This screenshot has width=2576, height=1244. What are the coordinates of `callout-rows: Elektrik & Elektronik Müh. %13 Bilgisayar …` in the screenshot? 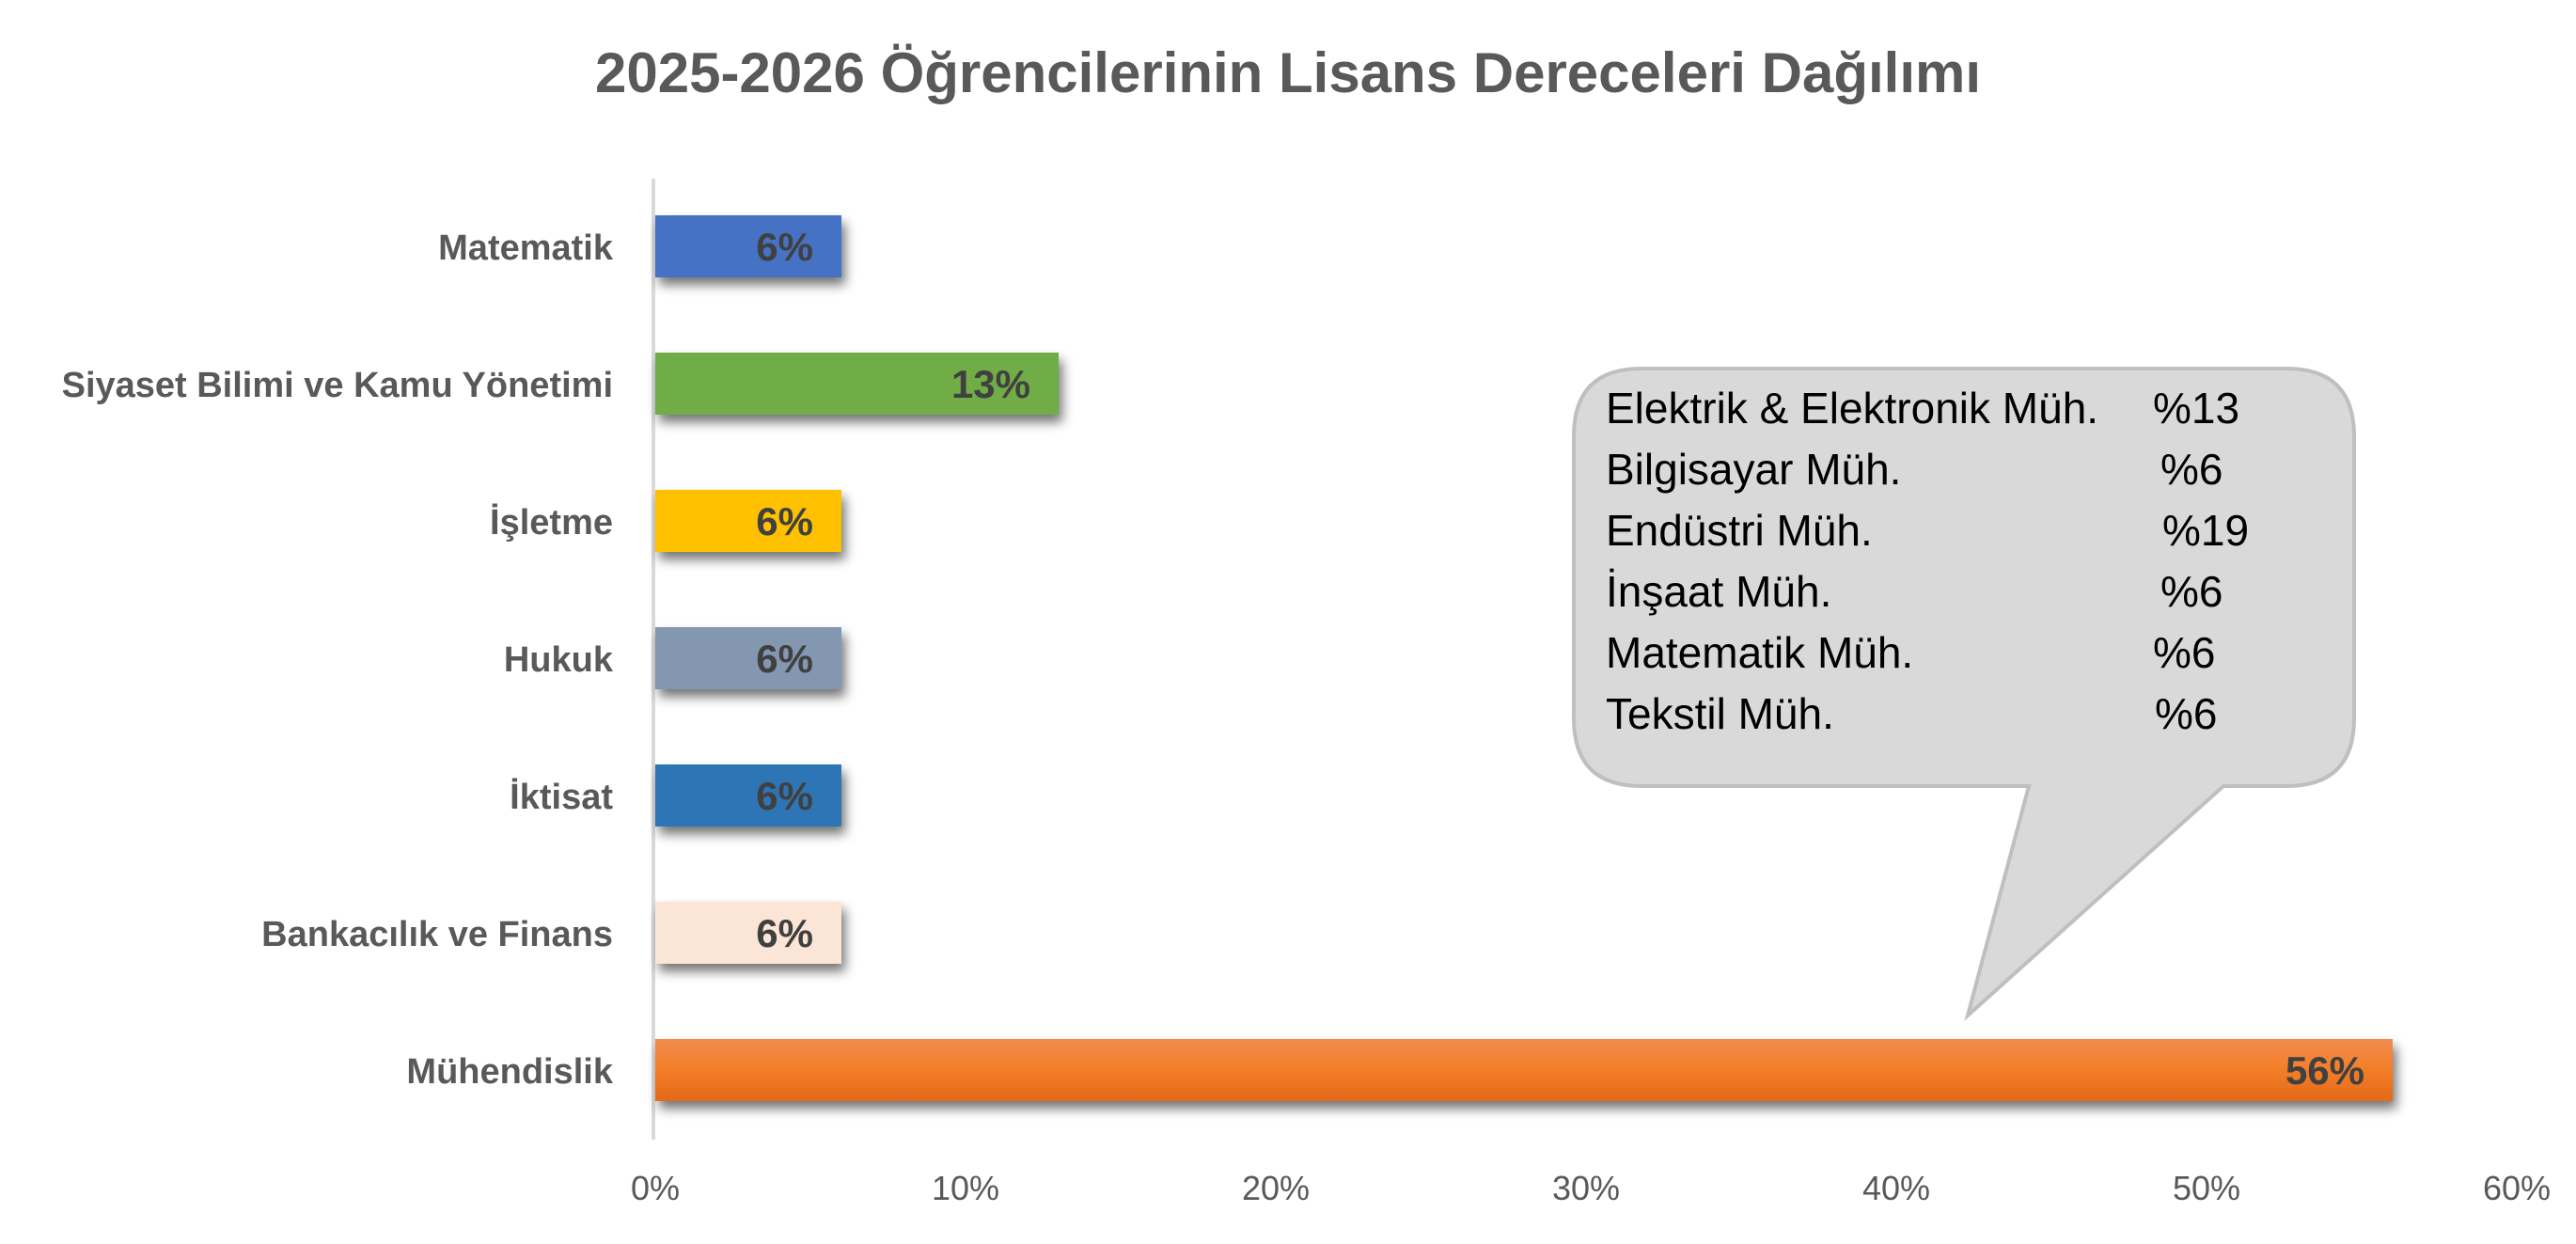 It's located at (1928, 561).